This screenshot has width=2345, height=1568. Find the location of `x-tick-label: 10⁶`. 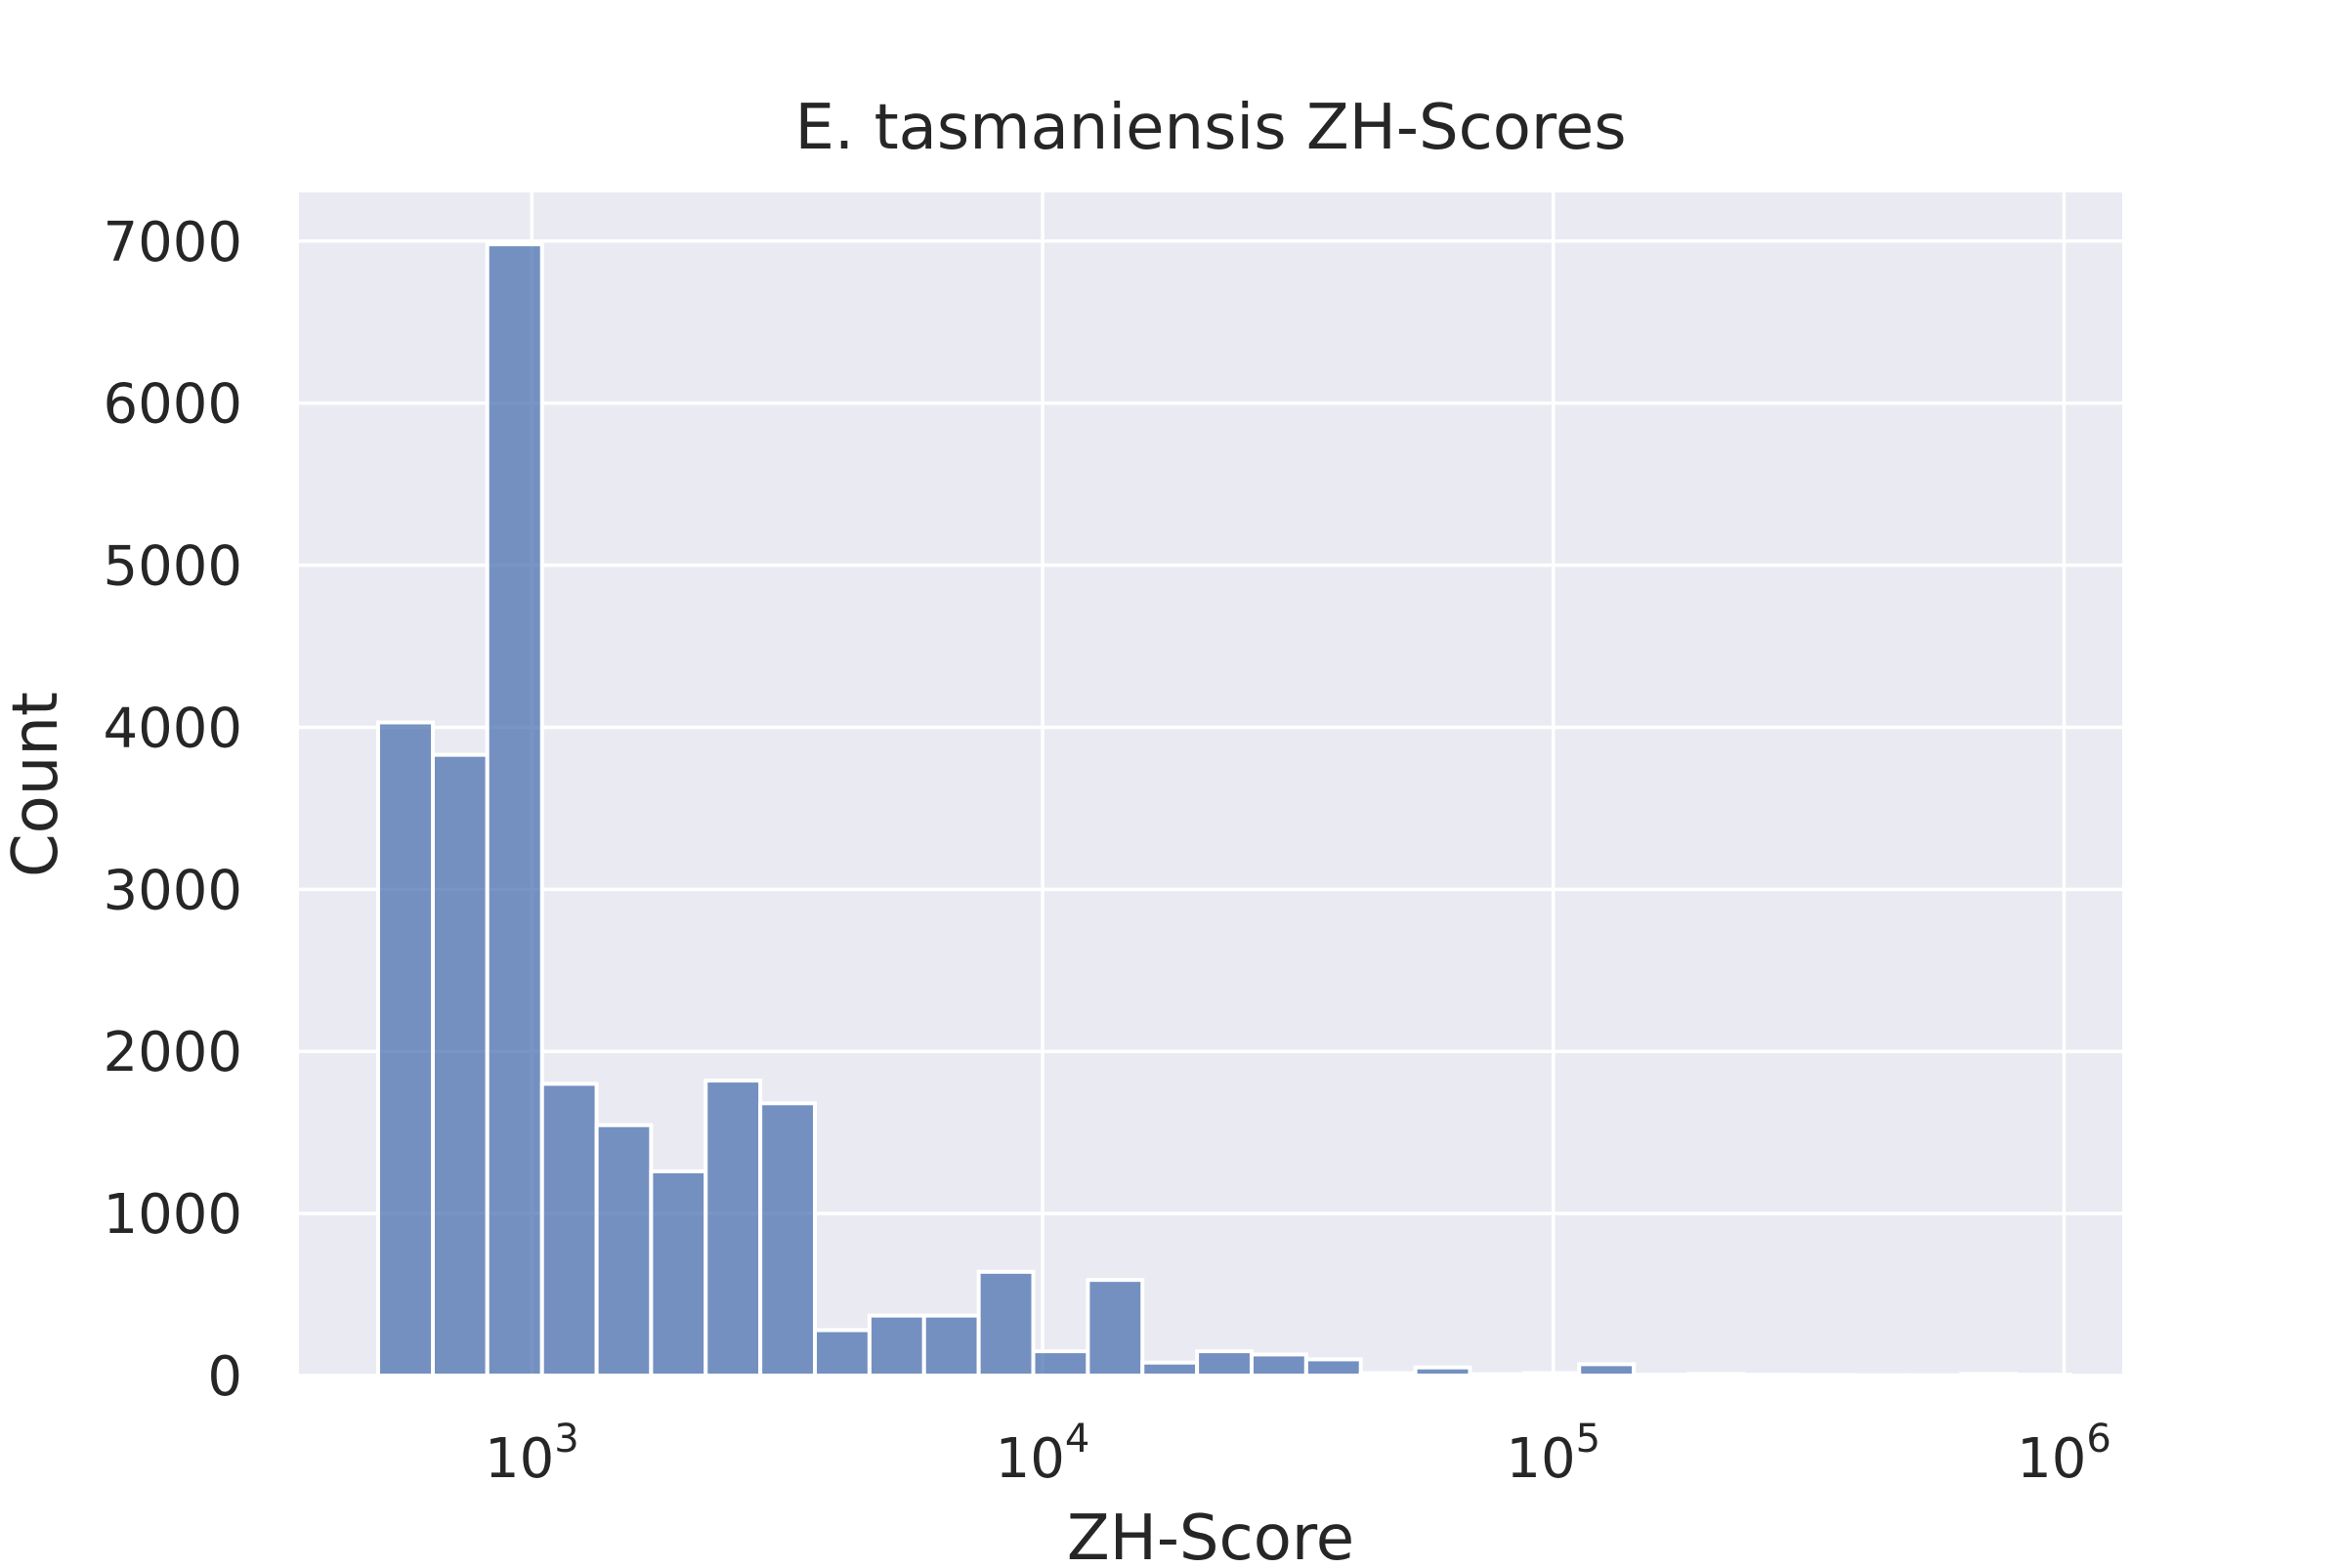

x-tick-label: 10⁶ is located at coordinates (2064, 1454).